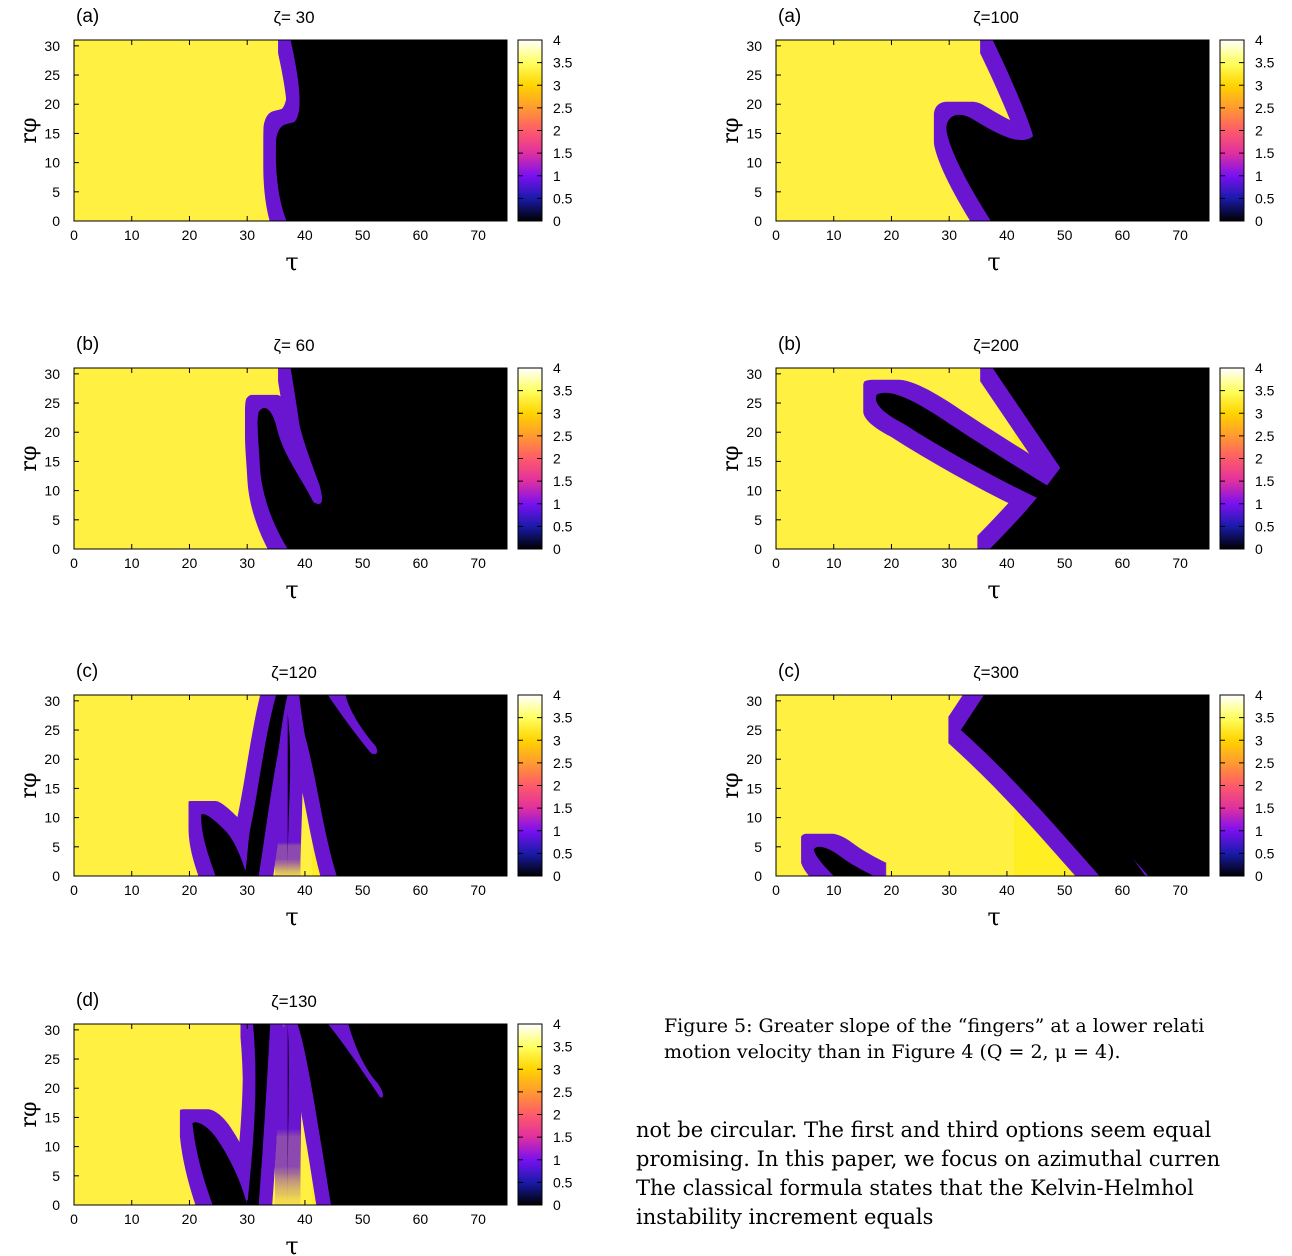  What do you see at coordinates (294, 1001) in the screenshot?
I see `panel-title: ζ=130` at bounding box center [294, 1001].